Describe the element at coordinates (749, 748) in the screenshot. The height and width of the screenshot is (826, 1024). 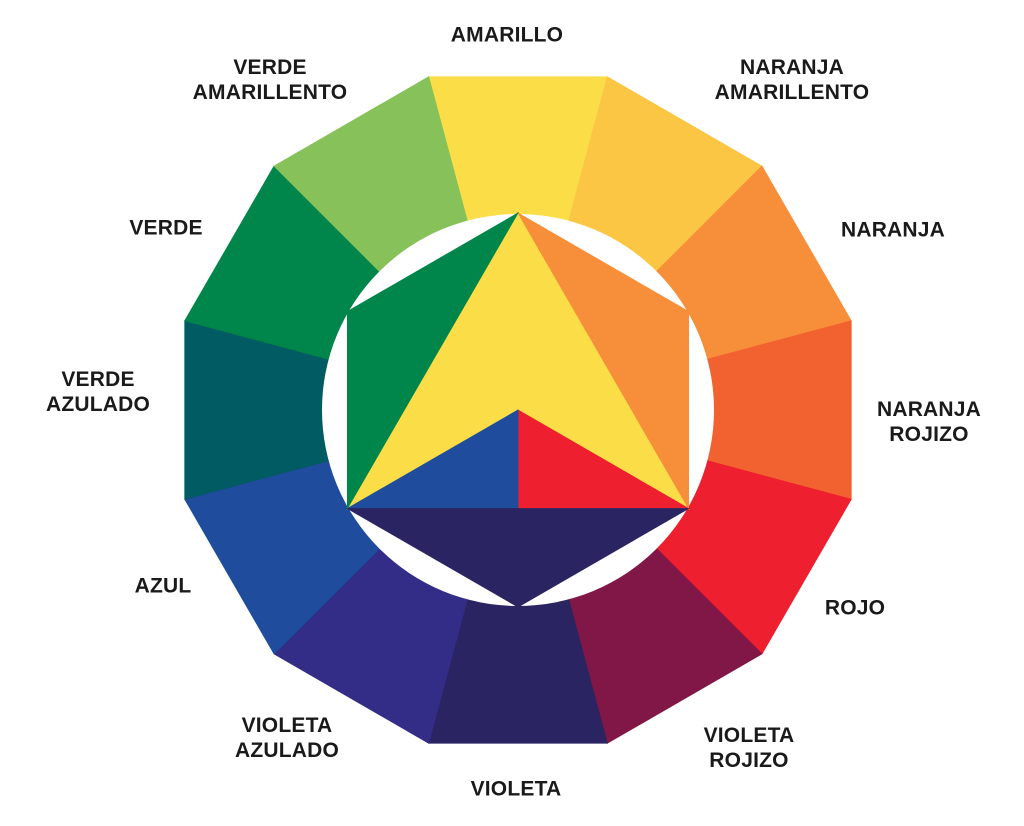
I see `label-violeta-rojizo: VIOLETA ROJIZO` at that location.